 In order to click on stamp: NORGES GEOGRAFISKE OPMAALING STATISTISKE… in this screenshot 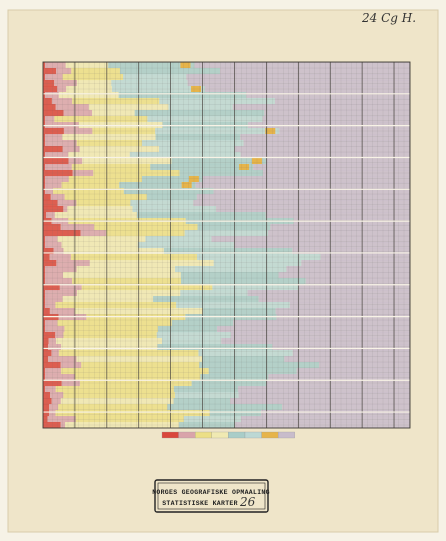, I will do `click(211, 496)`.